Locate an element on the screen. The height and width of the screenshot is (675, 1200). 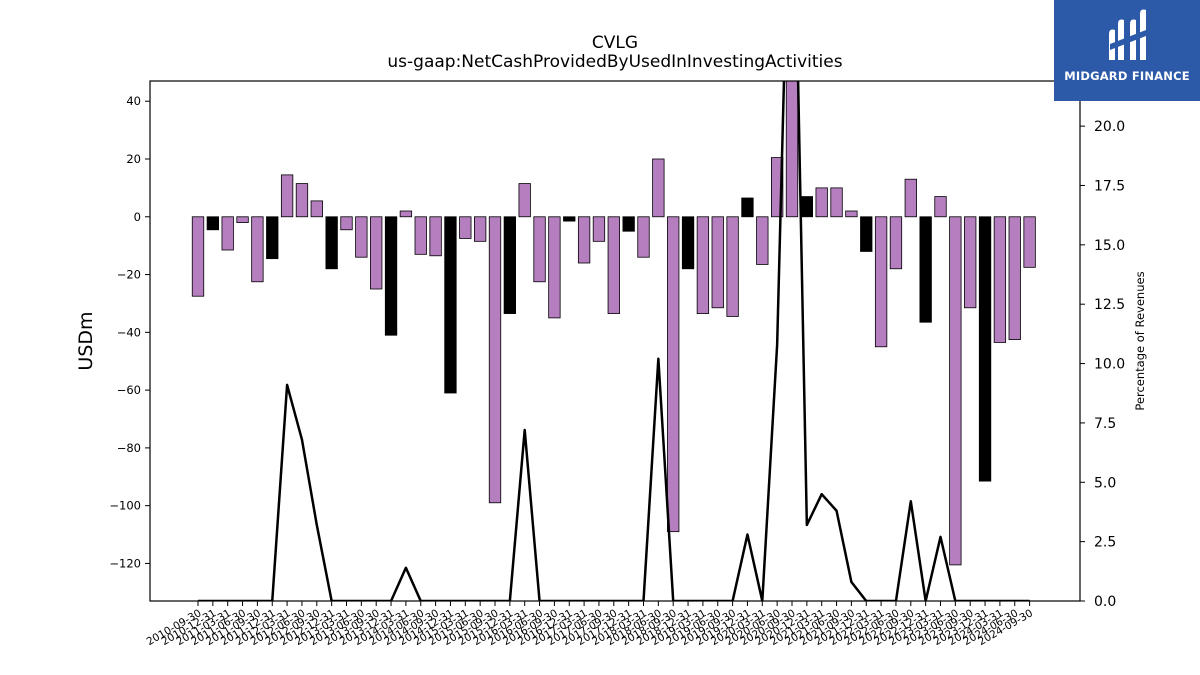
y2-tick-label: 15.0 is located at coordinates (1109, 246).